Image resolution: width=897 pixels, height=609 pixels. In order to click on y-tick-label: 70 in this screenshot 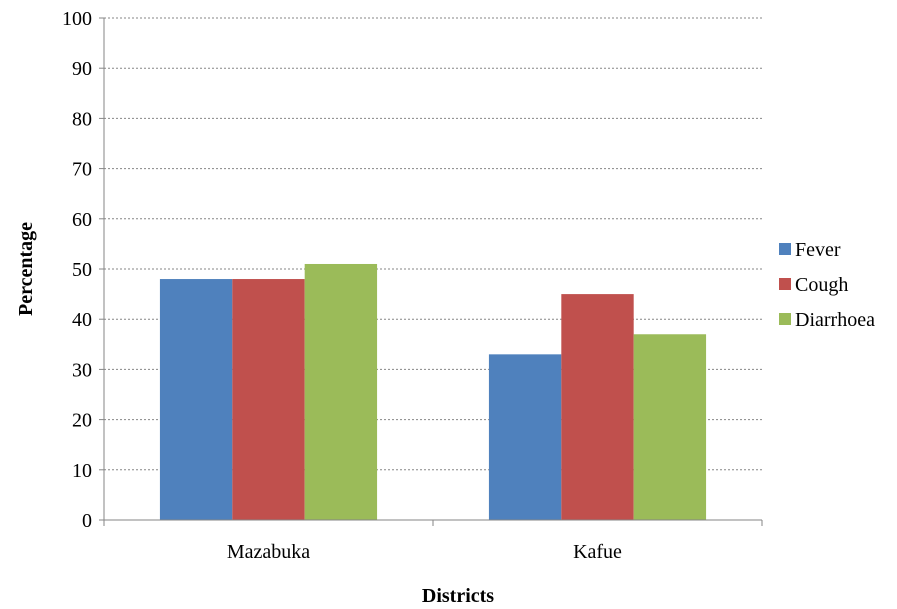, I will do `click(82, 170)`.